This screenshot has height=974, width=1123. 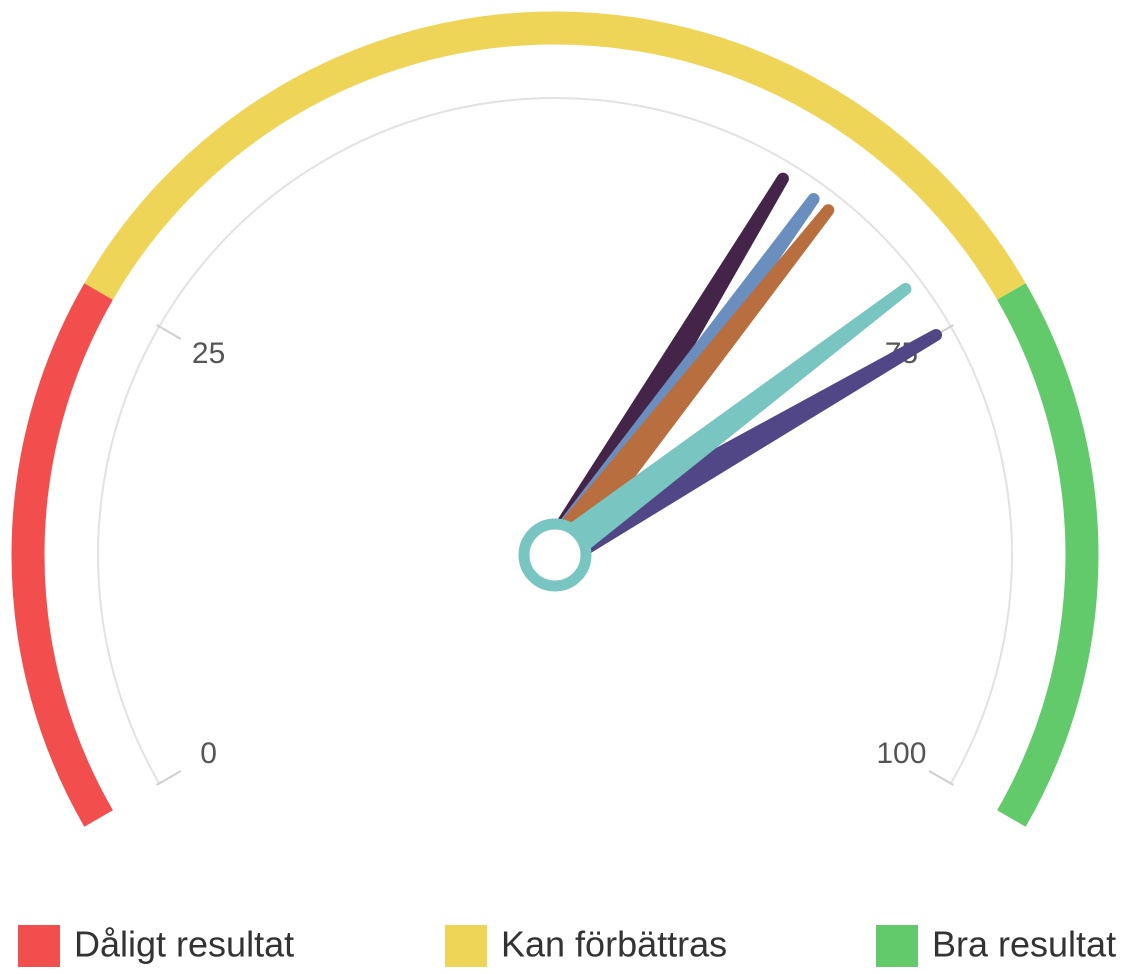 I want to click on tick-label: 100, so click(x=901, y=753).